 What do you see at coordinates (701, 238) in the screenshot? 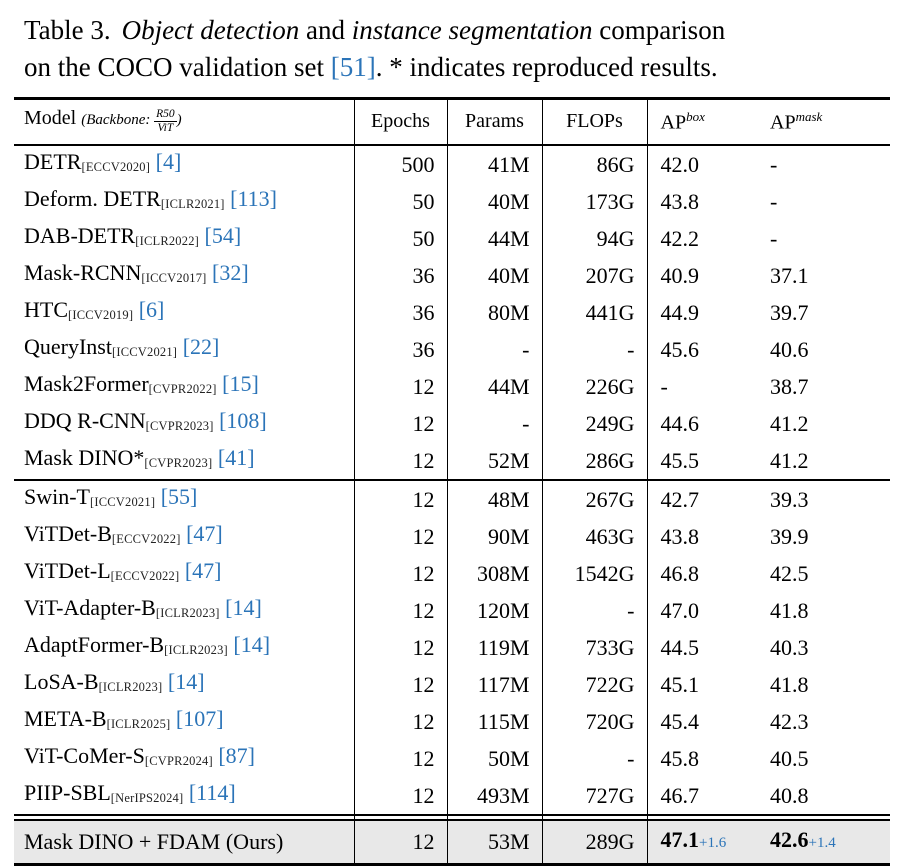
I see `ap-box-cell: 42.2` at bounding box center [701, 238].